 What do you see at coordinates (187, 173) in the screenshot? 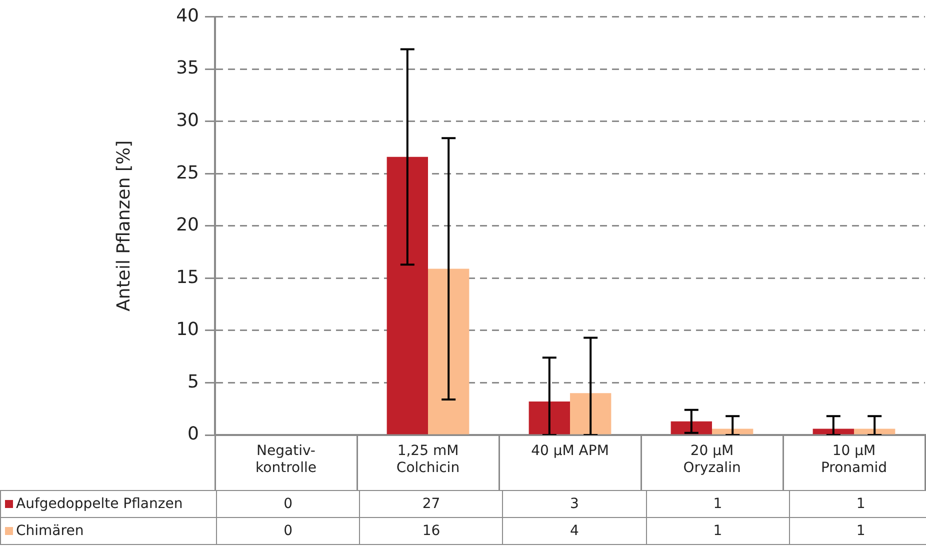
I see `y-tick-label: 25` at bounding box center [187, 173].